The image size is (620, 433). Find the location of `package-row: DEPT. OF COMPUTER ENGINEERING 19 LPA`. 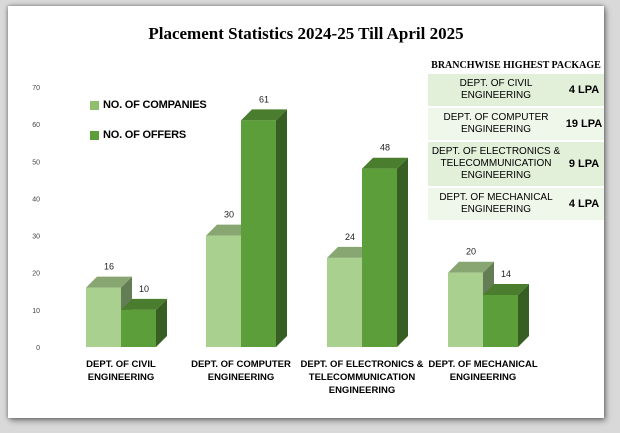

package-row: DEPT. OF COMPUTER ENGINEERING 19 LPA is located at coordinates (516, 125).